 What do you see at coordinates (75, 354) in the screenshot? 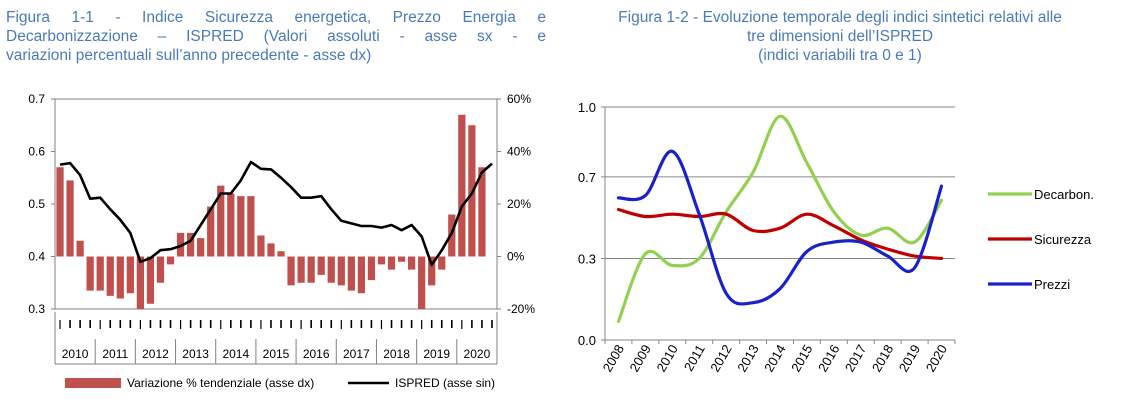
I see `year-label: 2010` at bounding box center [75, 354].